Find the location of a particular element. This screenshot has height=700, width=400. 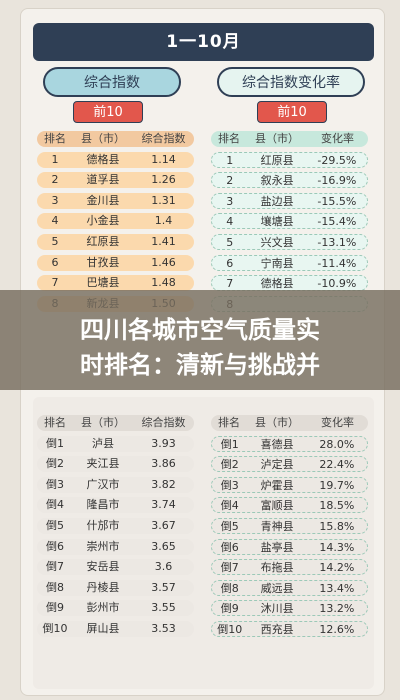

county-cell: 金川县 is located at coordinates (103, 200).